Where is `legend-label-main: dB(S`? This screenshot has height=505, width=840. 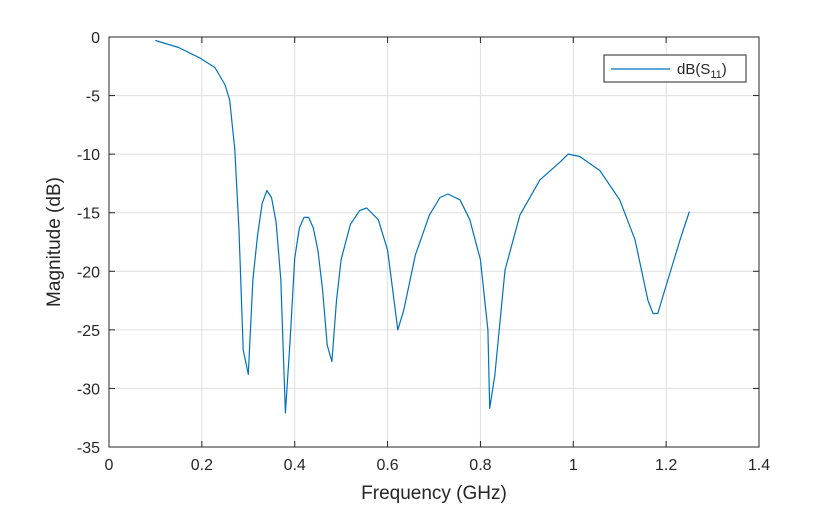 legend-label-main: dB(S is located at coordinates (693, 69).